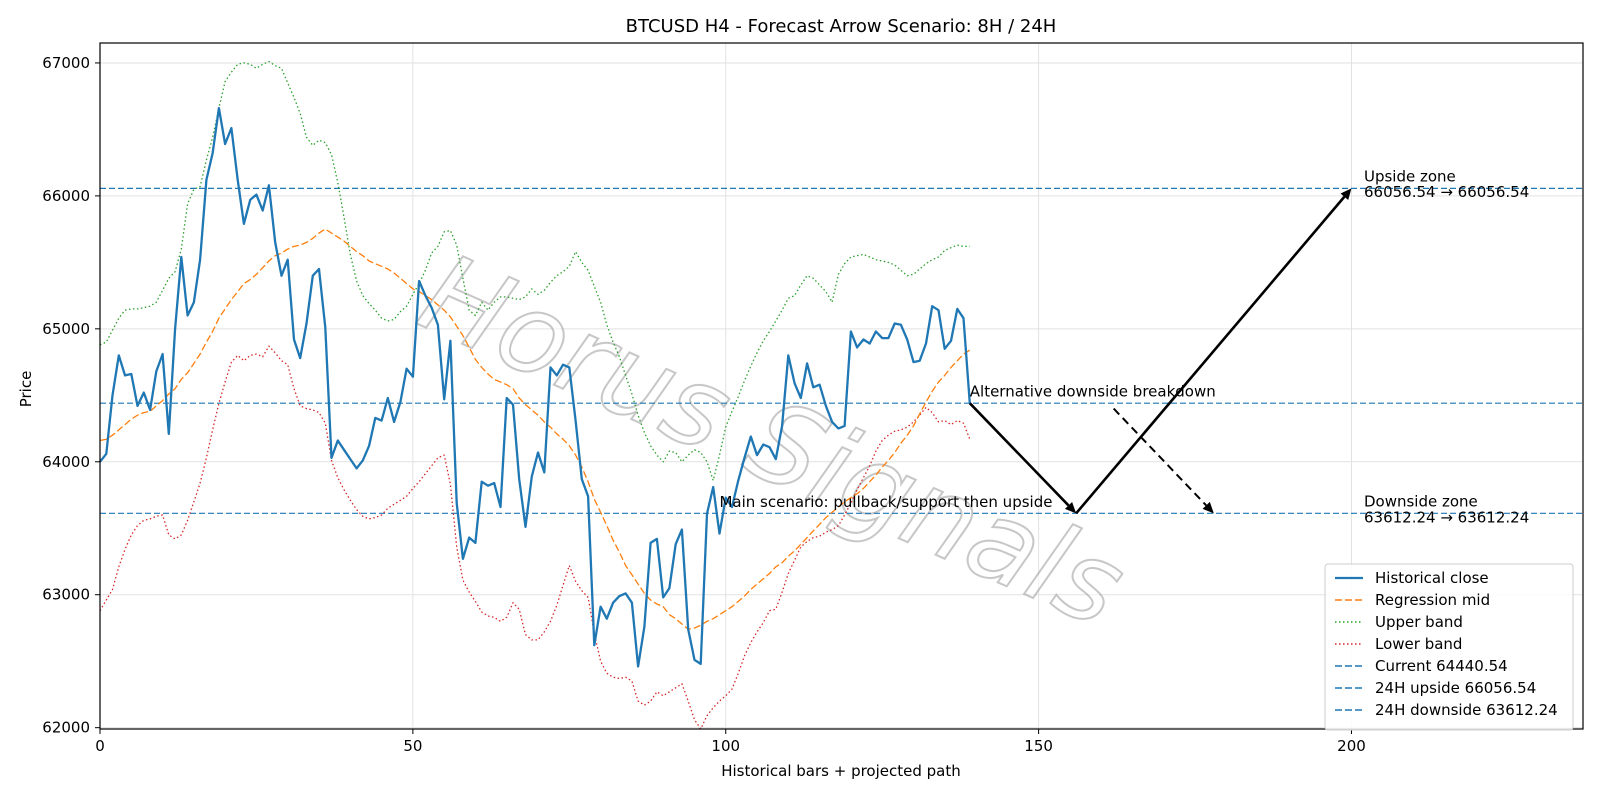 This screenshot has height=800, width=1600. What do you see at coordinates (841, 771) in the screenshot?
I see `x-axis-label: Historical bars + projected path` at bounding box center [841, 771].